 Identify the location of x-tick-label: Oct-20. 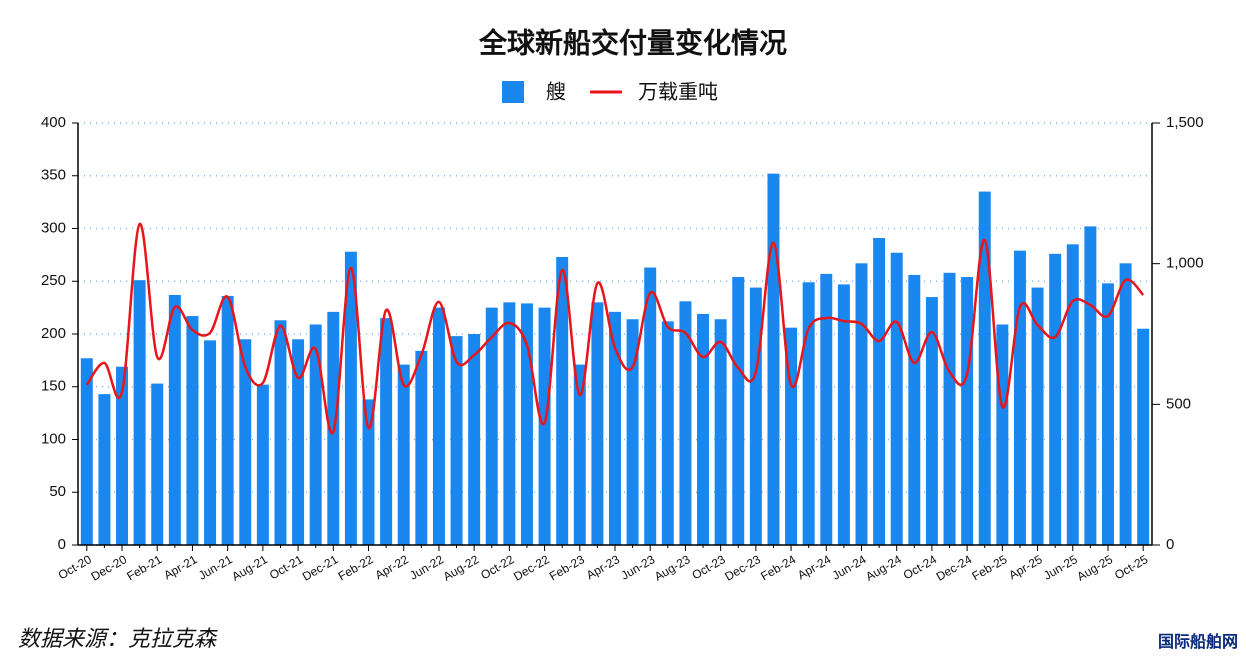
(75, 567).